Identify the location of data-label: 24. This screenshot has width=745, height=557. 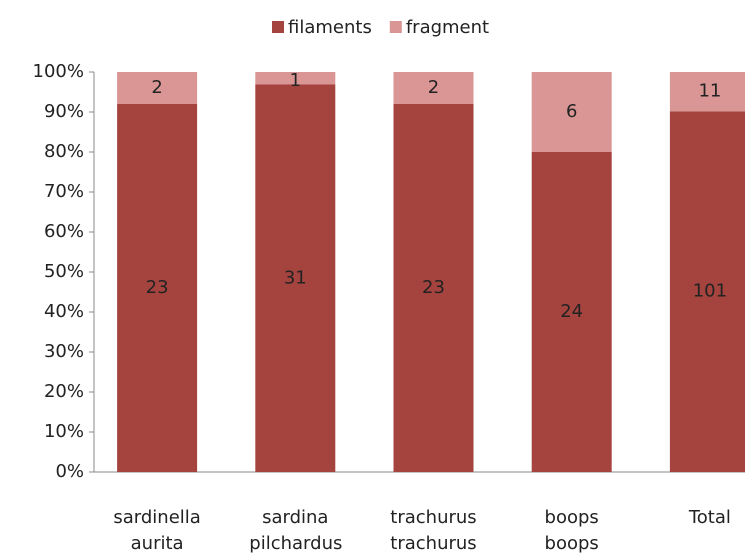
(571, 311).